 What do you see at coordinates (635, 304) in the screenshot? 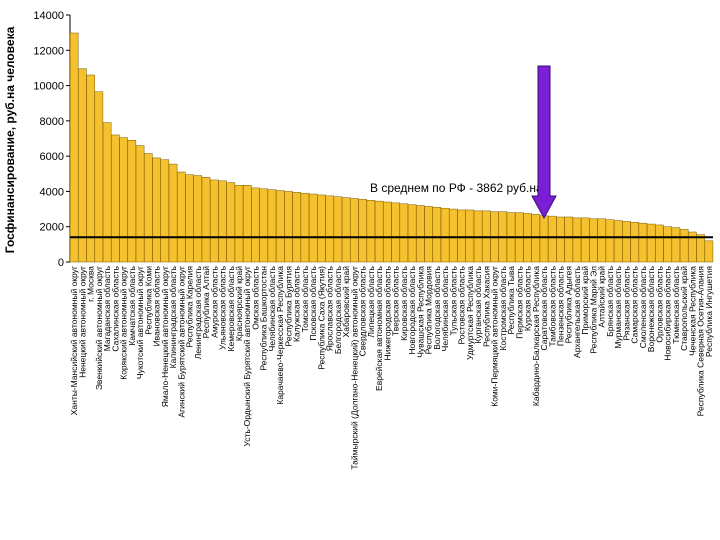
I see `x-tick-label: Самарская область` at bounding box center [635, 304].